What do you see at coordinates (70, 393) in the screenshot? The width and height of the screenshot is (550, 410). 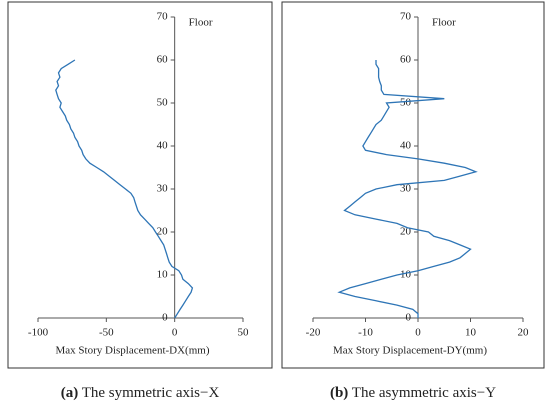 I see `caption-panel: (a)` at bounding box center [70, 393].